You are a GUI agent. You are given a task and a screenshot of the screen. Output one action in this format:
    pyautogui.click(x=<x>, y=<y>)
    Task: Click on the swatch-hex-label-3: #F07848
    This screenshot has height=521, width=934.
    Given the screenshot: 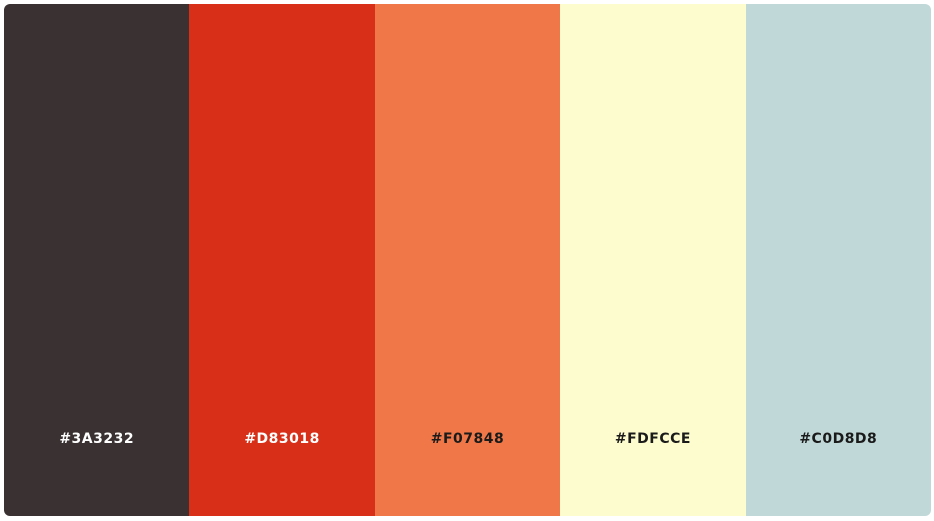 What is the action you would take?
    pyautogui.click(x=467, y=439)
    